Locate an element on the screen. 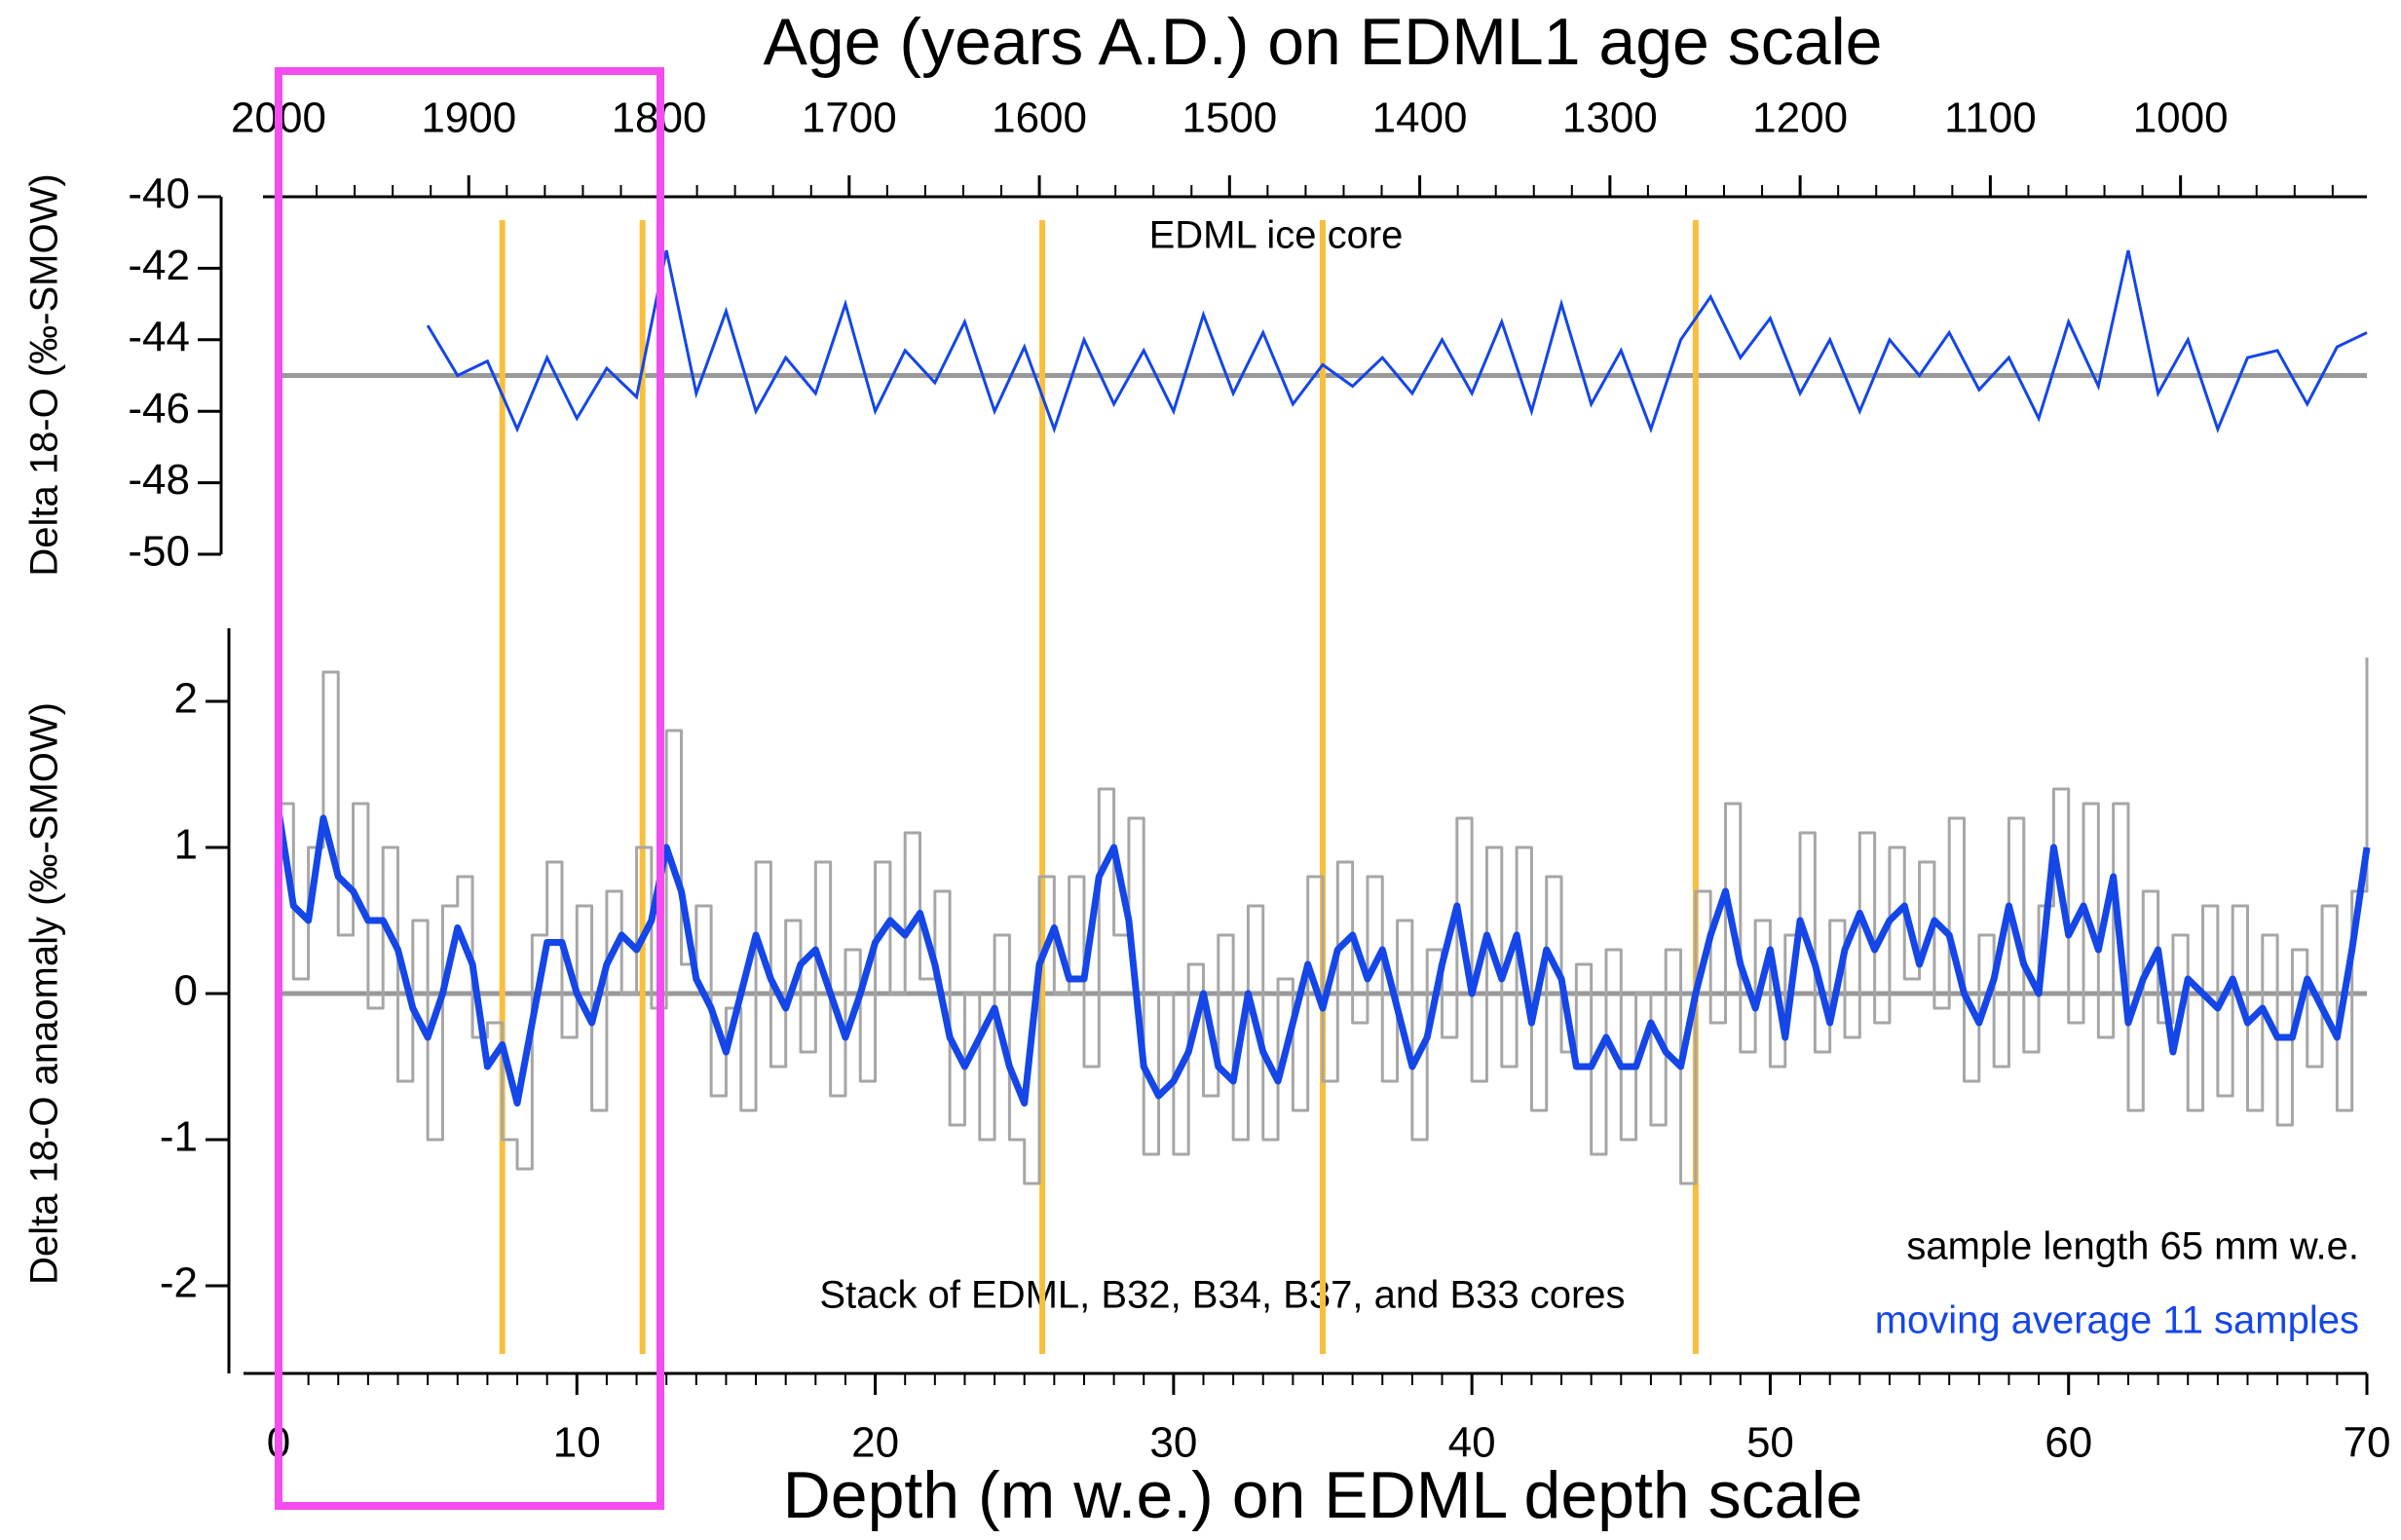  y-tick-label: 0 is located at coordinates (186, 991).